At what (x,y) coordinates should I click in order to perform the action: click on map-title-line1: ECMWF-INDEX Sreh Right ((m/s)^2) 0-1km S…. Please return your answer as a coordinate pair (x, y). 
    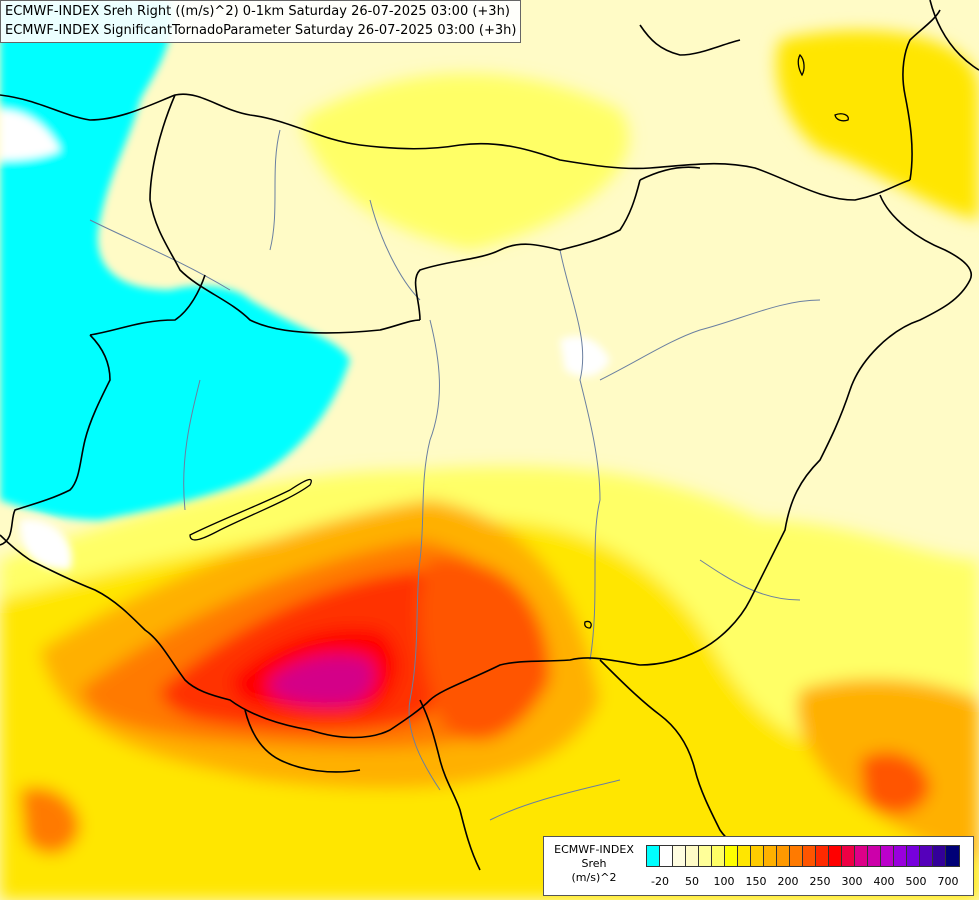
    Looking at the image, I should click on (257, 11).